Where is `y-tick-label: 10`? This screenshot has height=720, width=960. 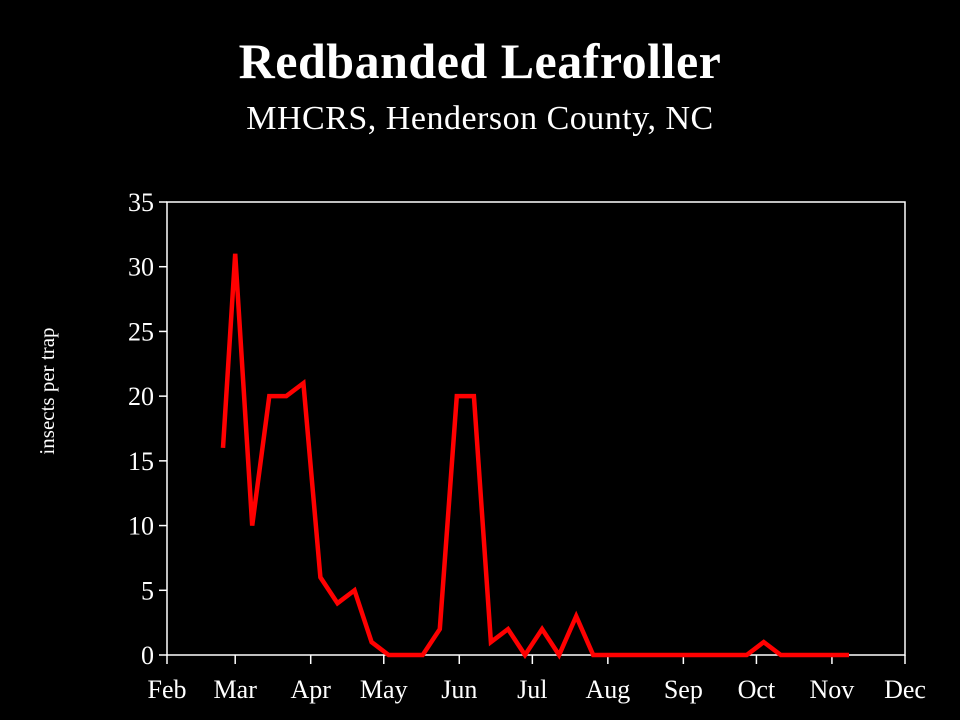
y-tick-label: 10 is located at coordinates (141, 526).